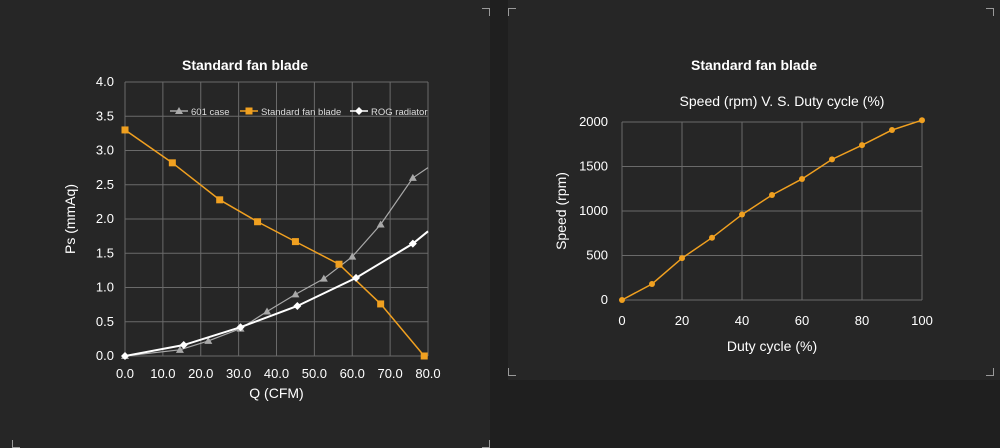 Image resolution: width=1000 pixels, height=448 pixels. Describe the element at coordinates (210, 112) in the screenshot. I see `legend-label: 601 case` at that location.